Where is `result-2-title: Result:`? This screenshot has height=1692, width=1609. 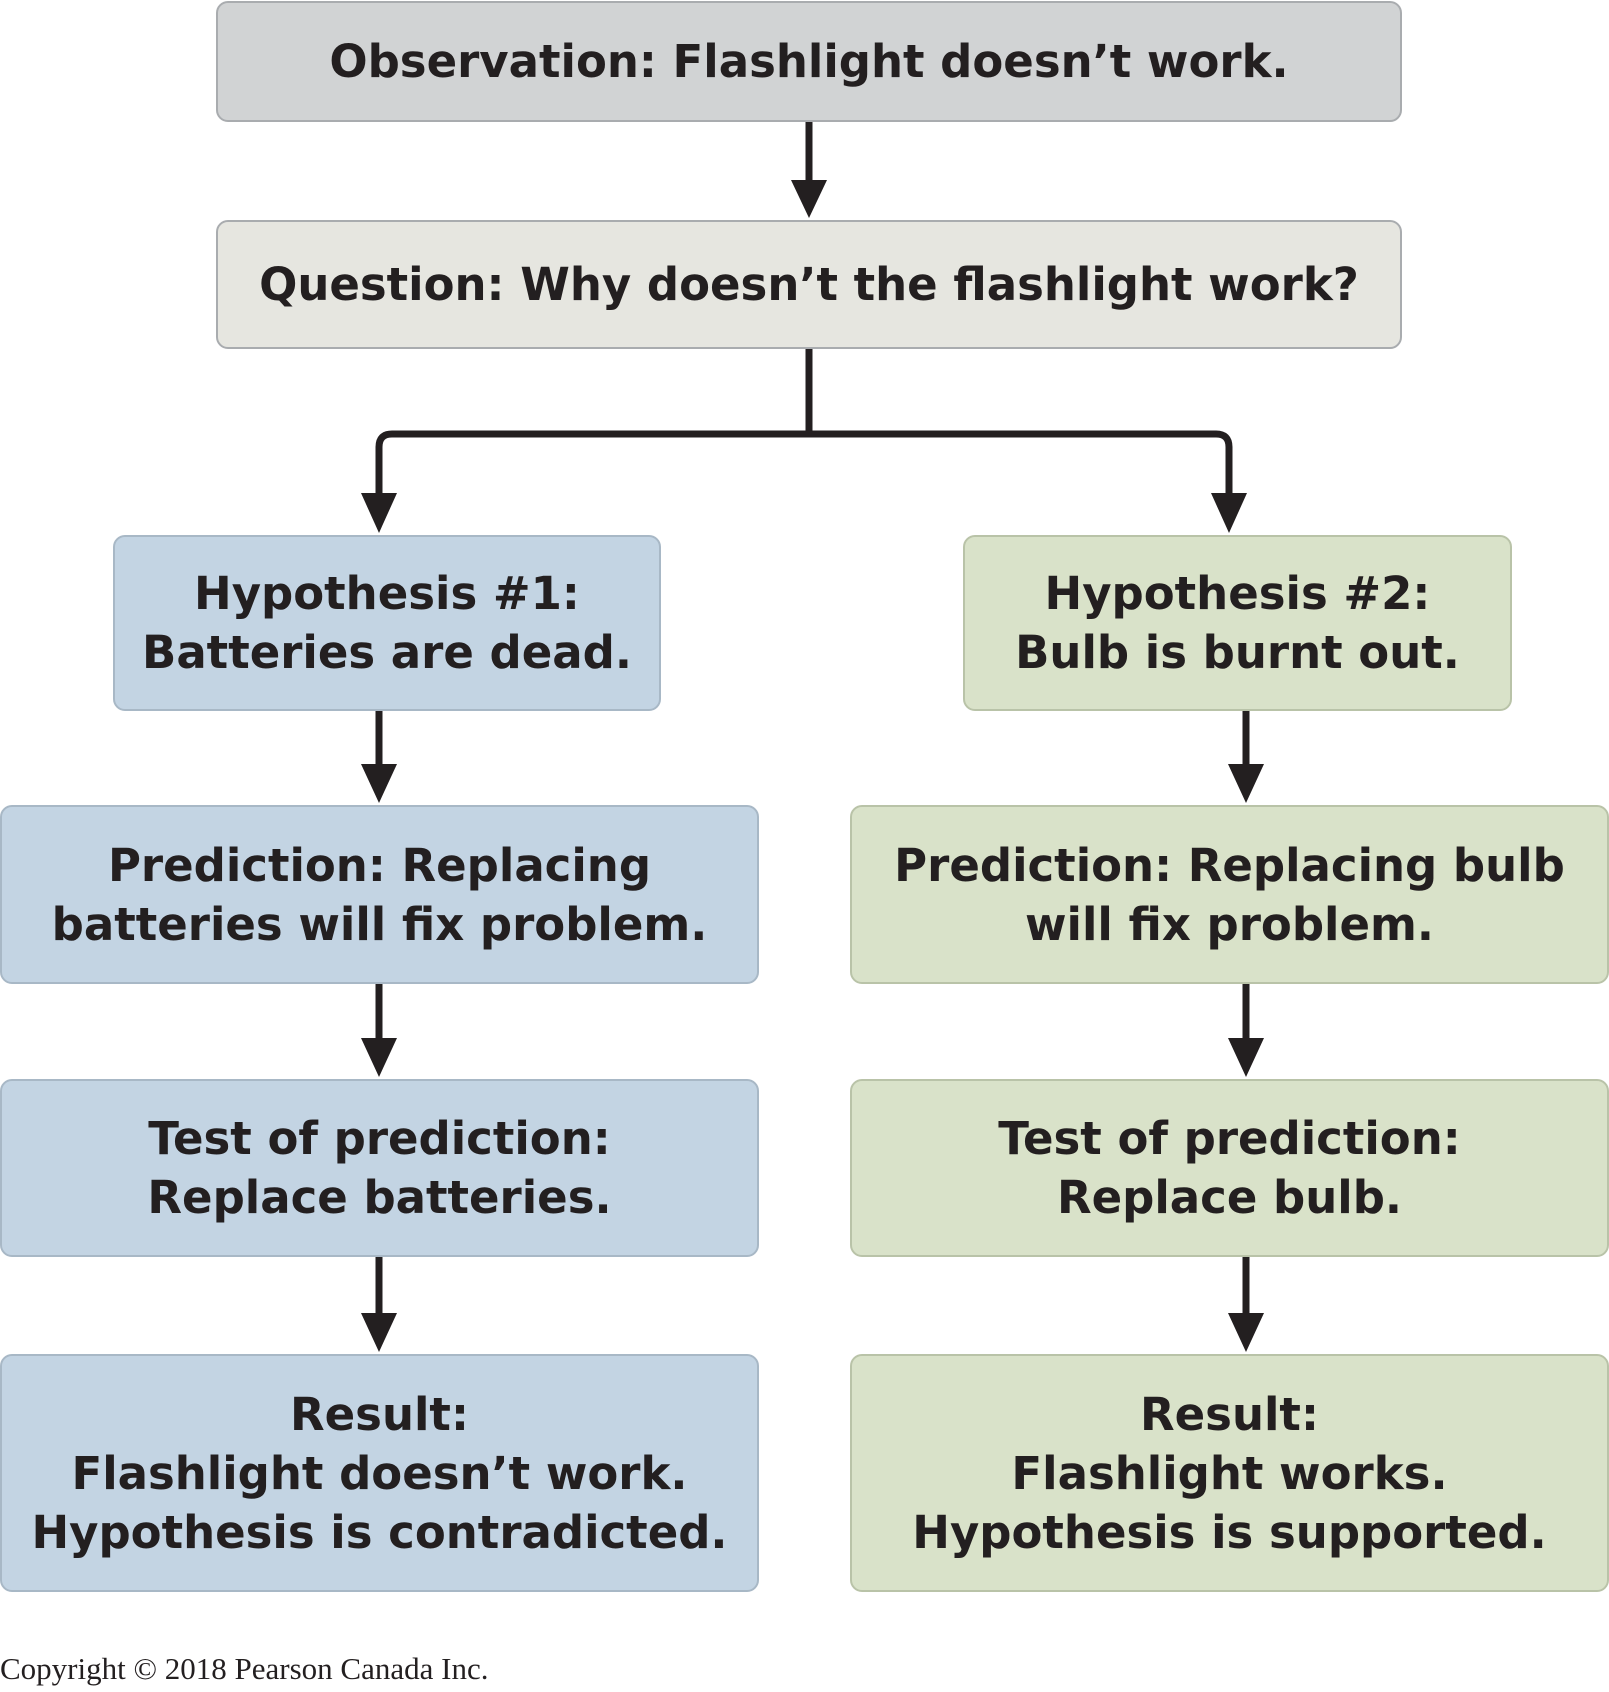 result-2-title: Result: is located at coordinates (1229, 1414).